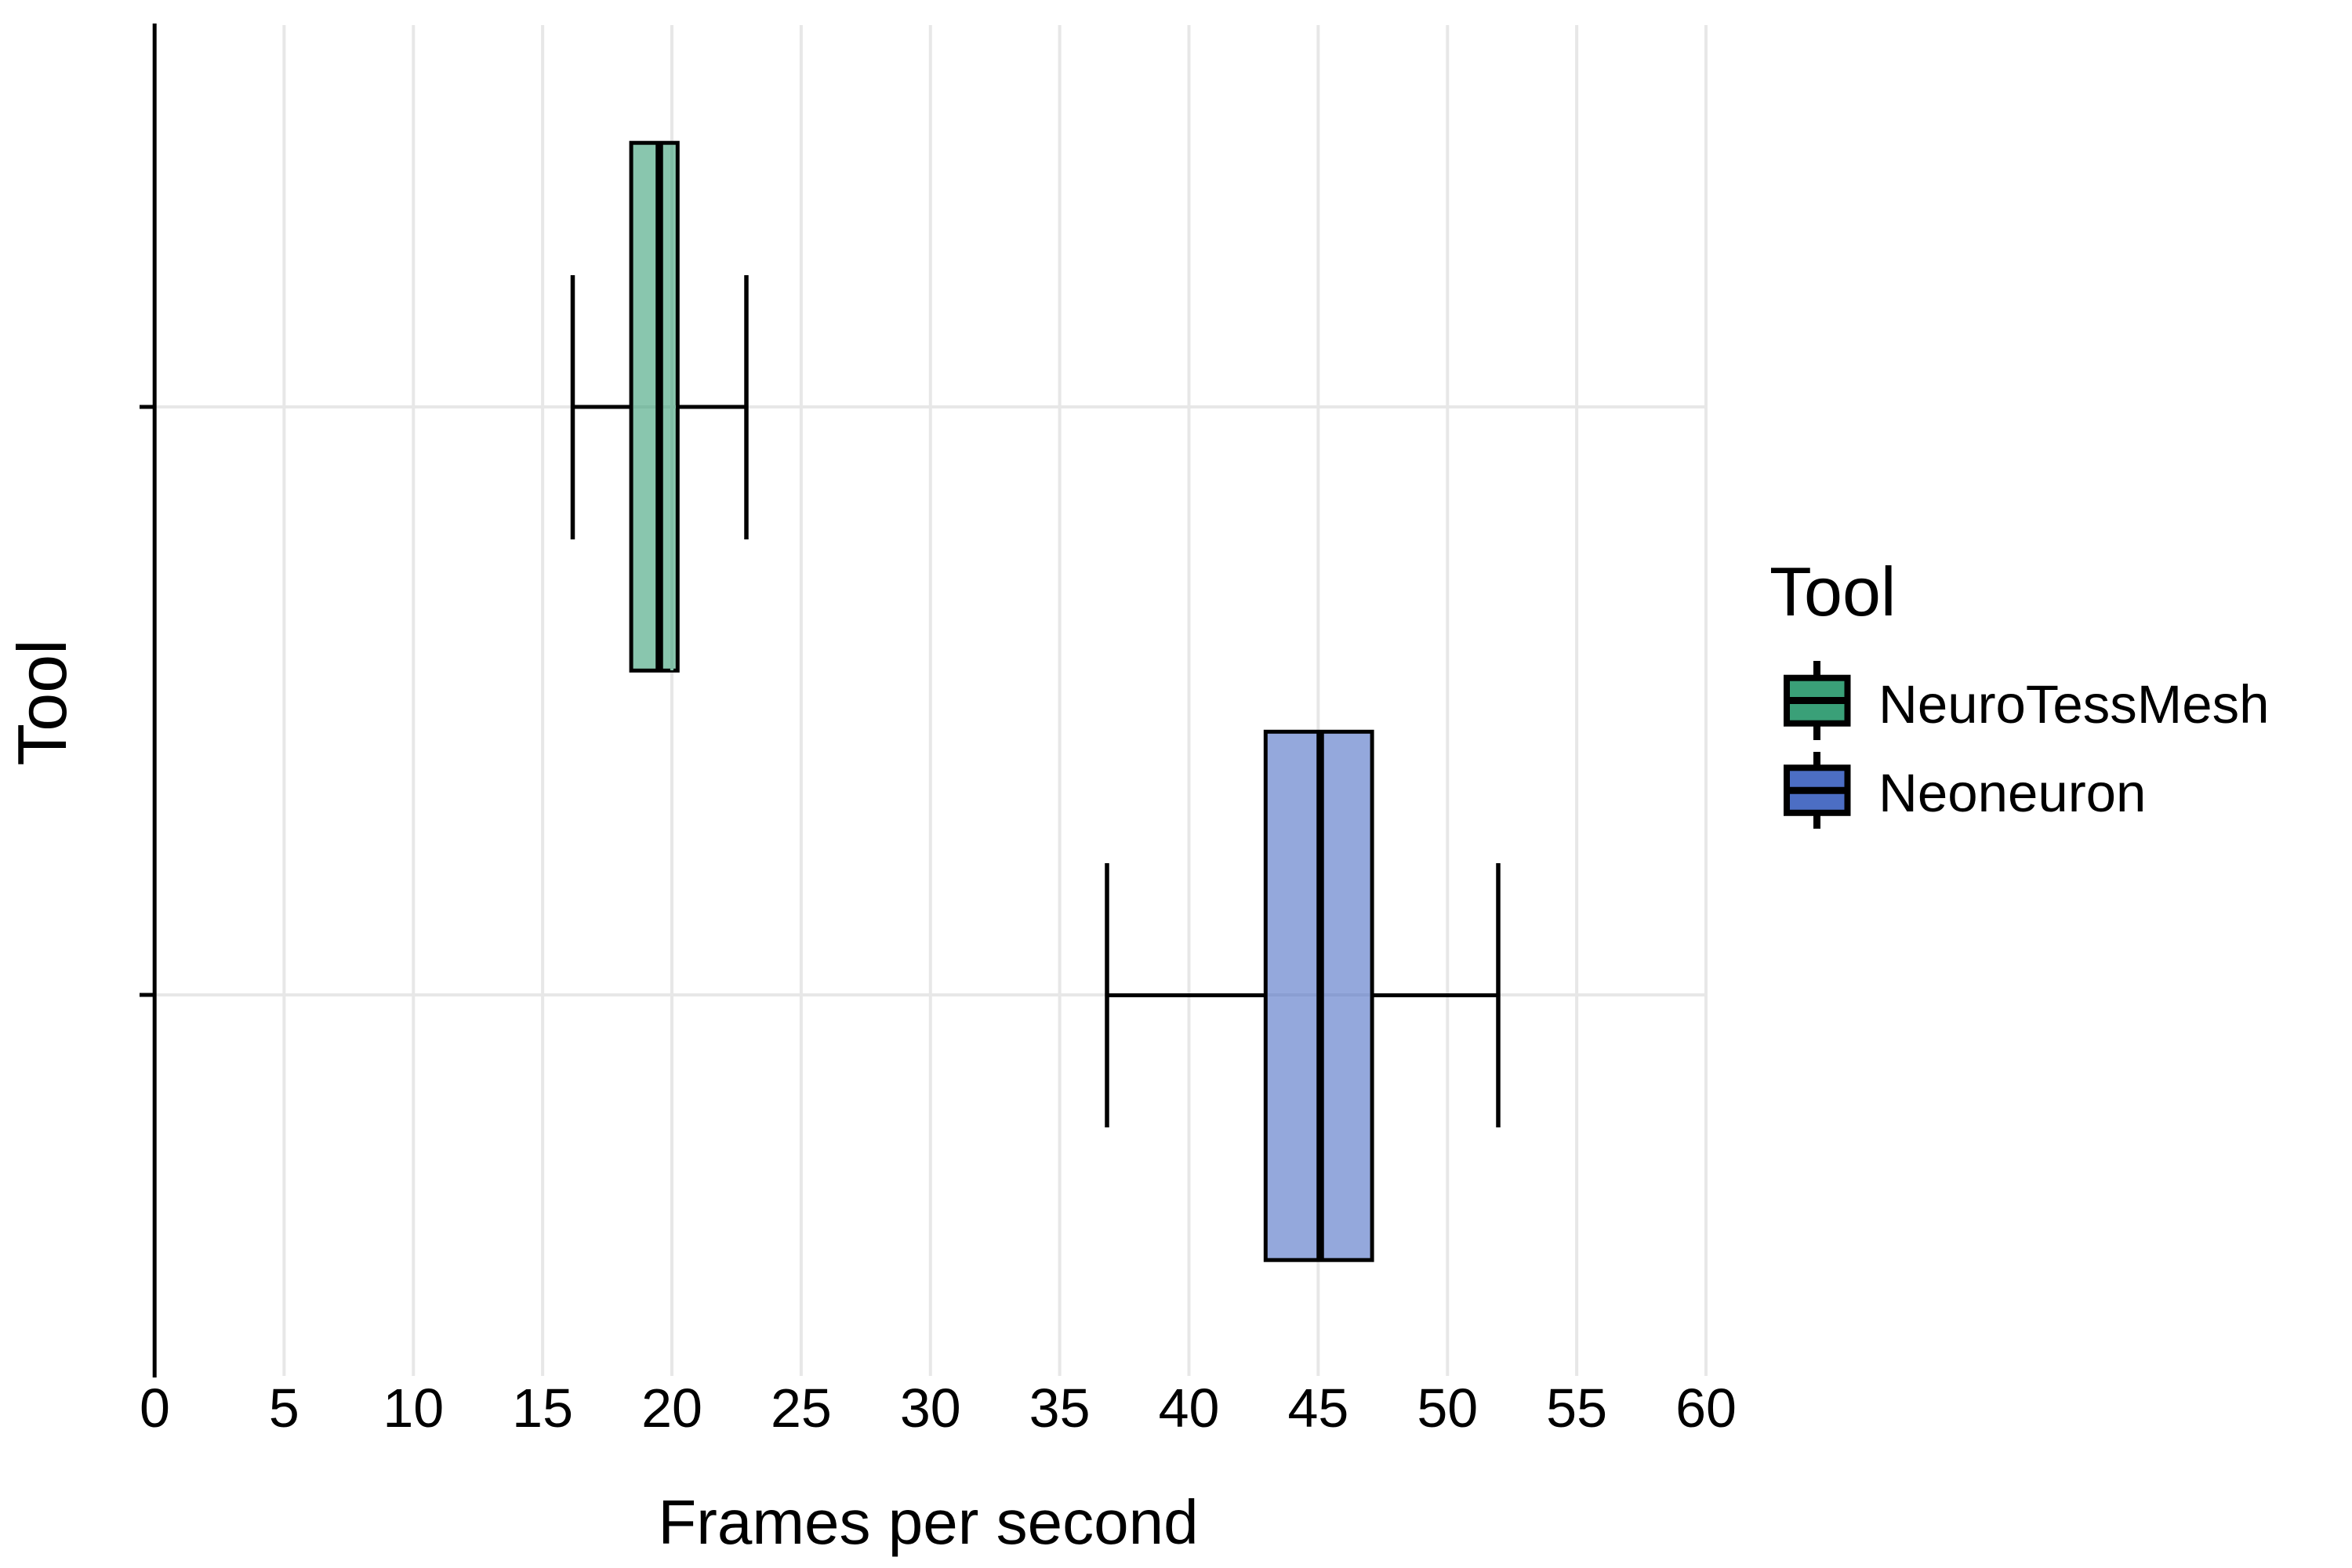 The width and height of the screenshot is (2352, 1568). What do you see at coordinates (671, 1408) in the screenshot?
I see `svg-text: 20` at bounding box center [671, 1408].